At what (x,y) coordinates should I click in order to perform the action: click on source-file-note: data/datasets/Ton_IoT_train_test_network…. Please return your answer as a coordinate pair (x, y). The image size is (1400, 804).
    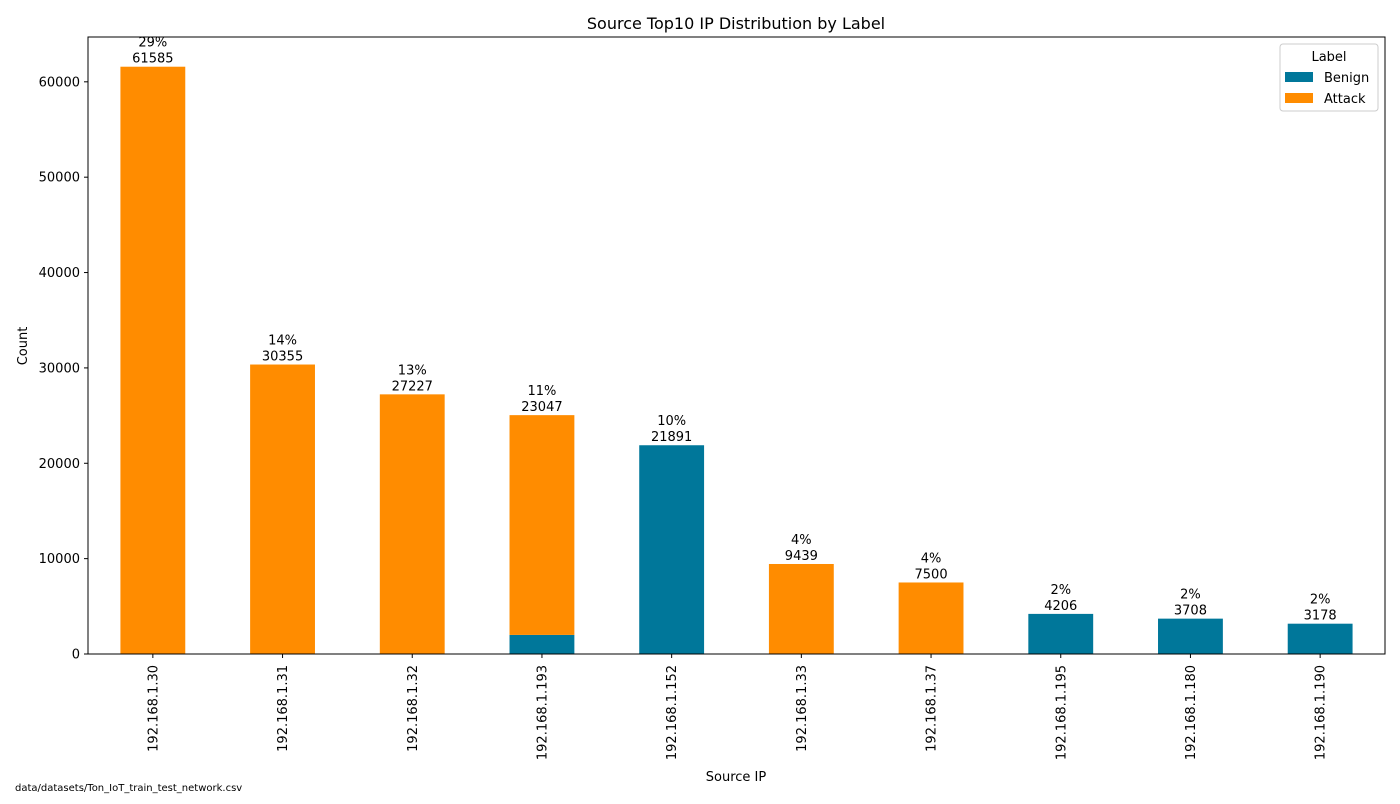
    Looking at the image, I should click on (129, 788).